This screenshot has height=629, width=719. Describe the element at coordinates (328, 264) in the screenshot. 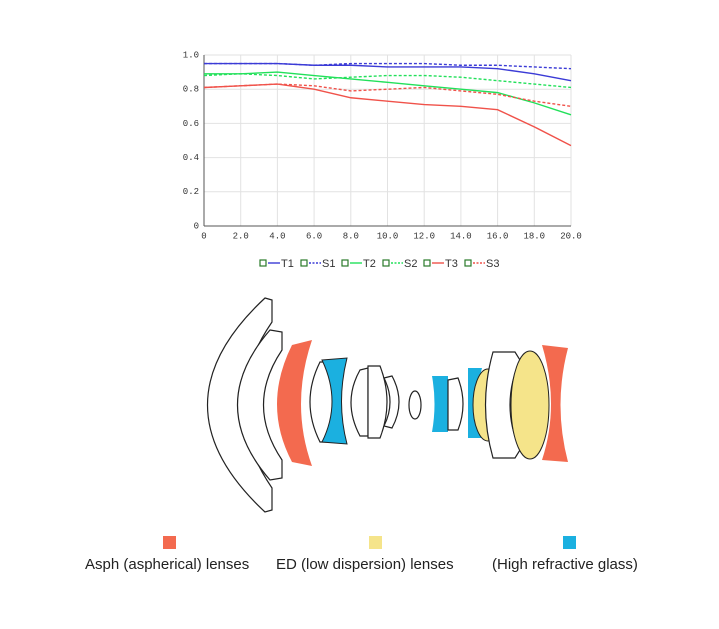

I see `legend-label: S1` at that location.